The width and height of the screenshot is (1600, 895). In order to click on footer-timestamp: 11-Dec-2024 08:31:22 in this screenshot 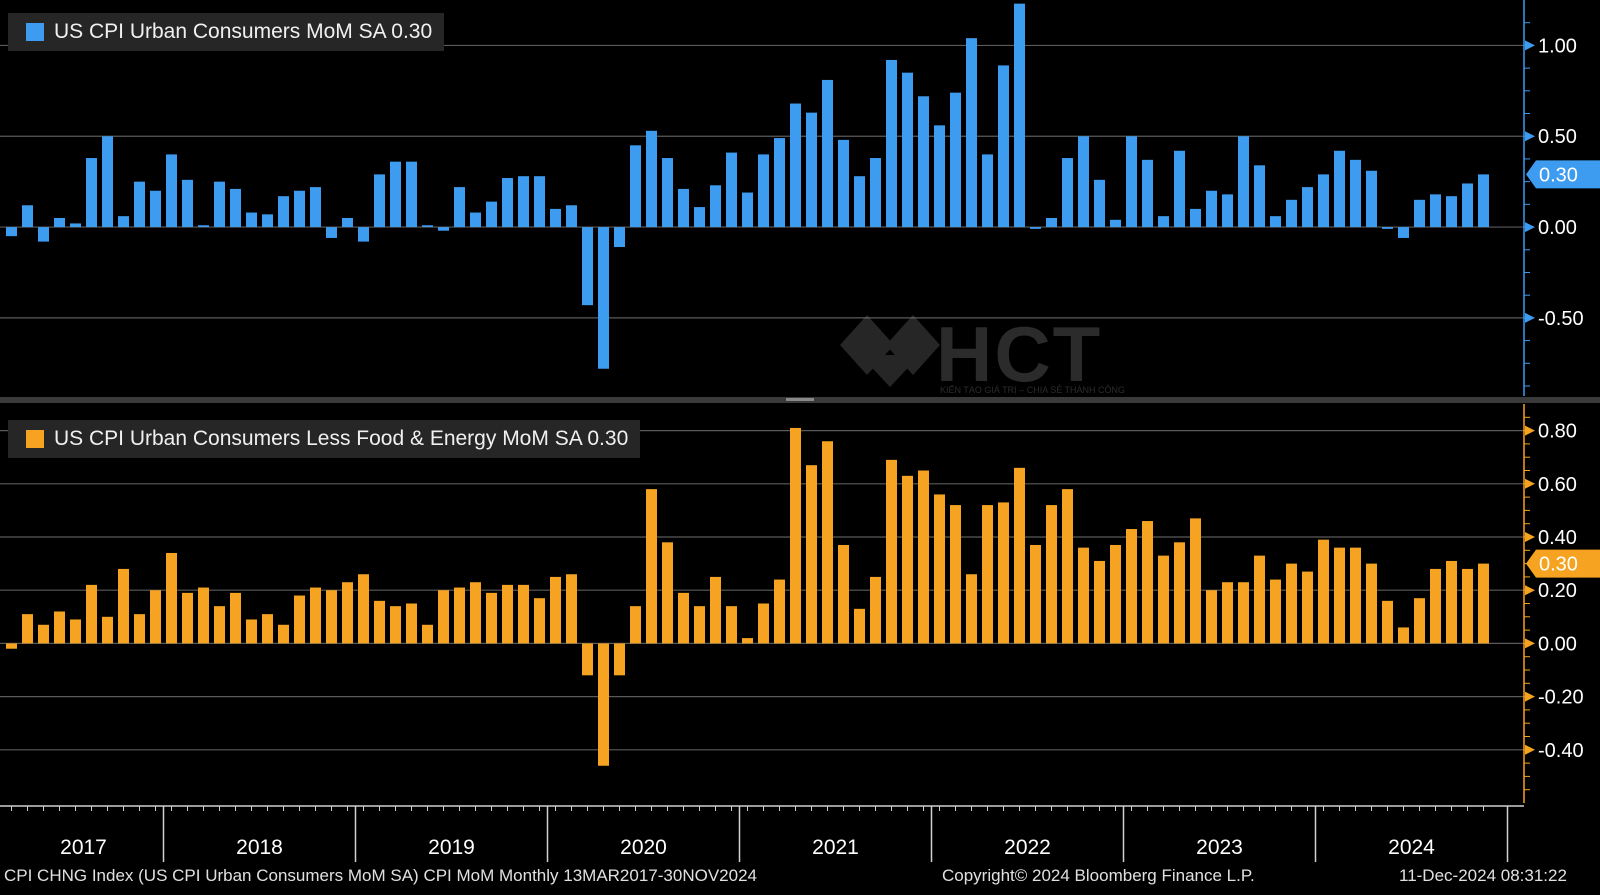, I will do `click(1483, 875)`.